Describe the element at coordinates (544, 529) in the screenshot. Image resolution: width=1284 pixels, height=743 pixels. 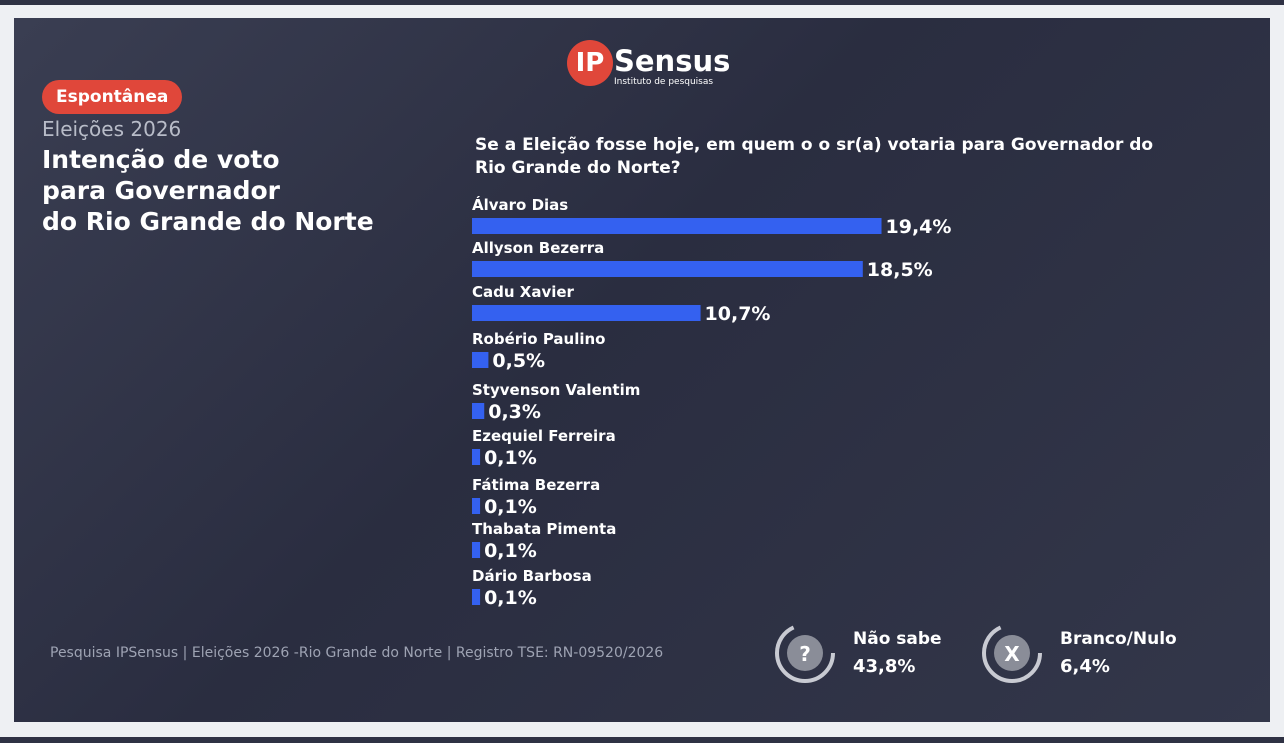
I see `category-label: Thabata Pimenta` at that location.